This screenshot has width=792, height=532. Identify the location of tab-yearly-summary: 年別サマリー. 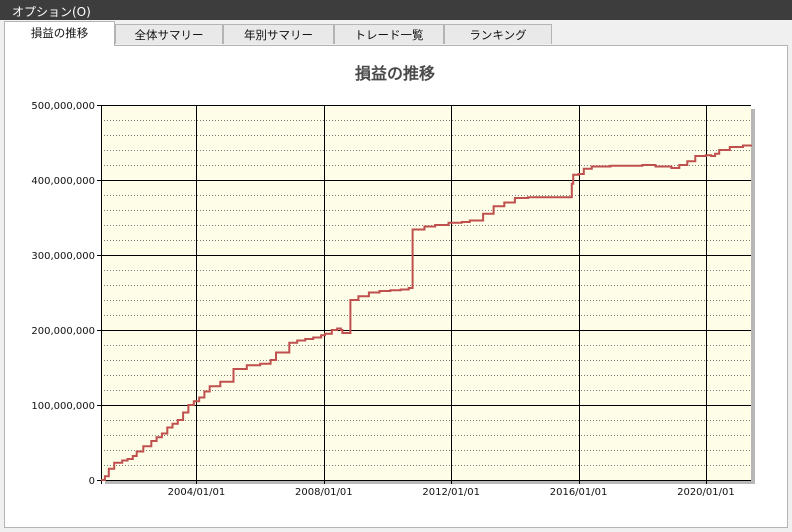
(278, 34).